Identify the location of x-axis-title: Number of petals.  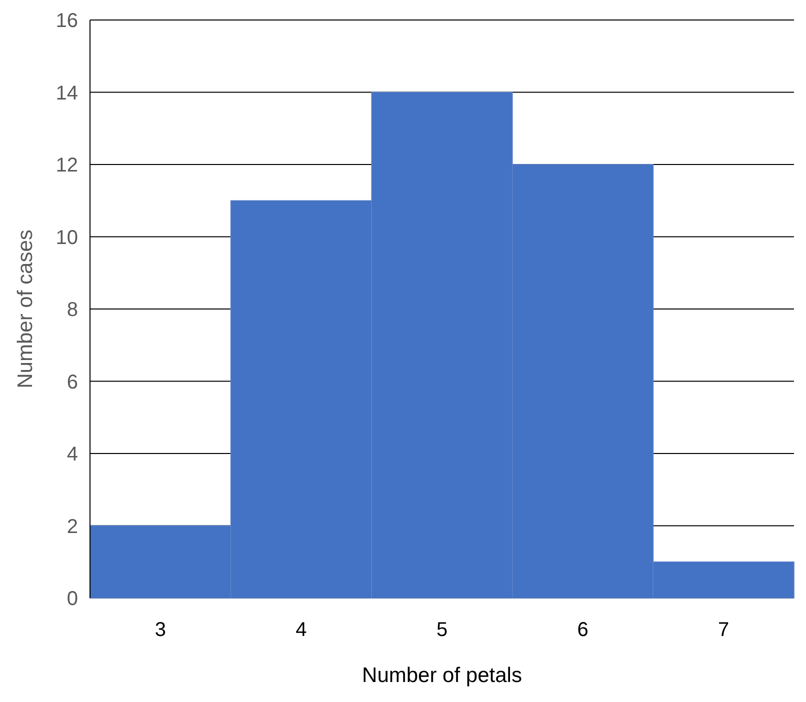
(442, 675).